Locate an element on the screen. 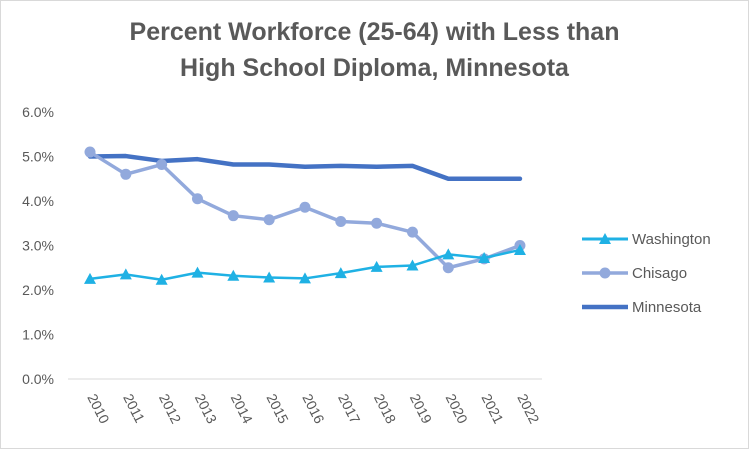 The image size is (749, 449). chart-legend: Washington Chisago Minnesota is located at coordinates (646, 273).